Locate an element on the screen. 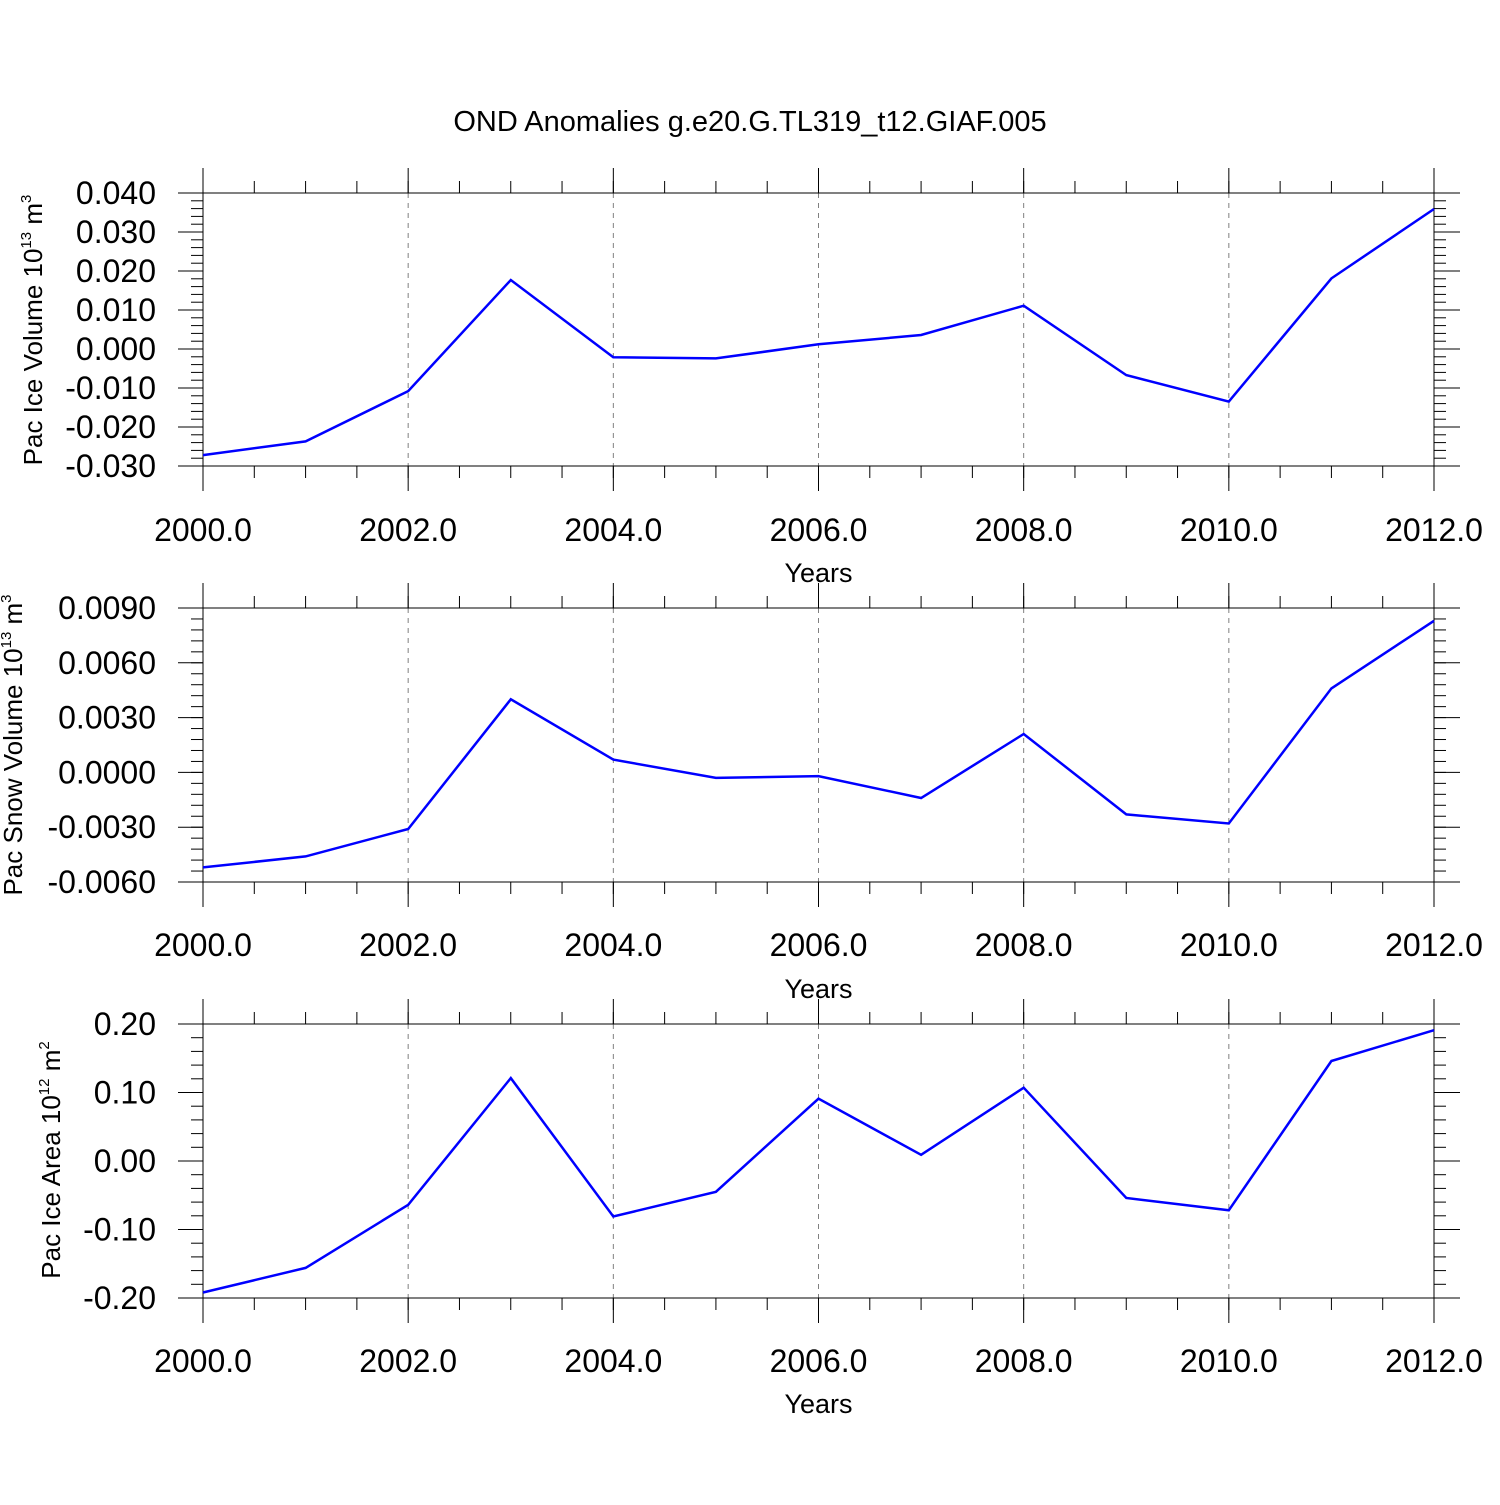 The width and height of the screenshot is (1500, 1505). y-tick-label: -0.010 is located at coordinates (110, 388).